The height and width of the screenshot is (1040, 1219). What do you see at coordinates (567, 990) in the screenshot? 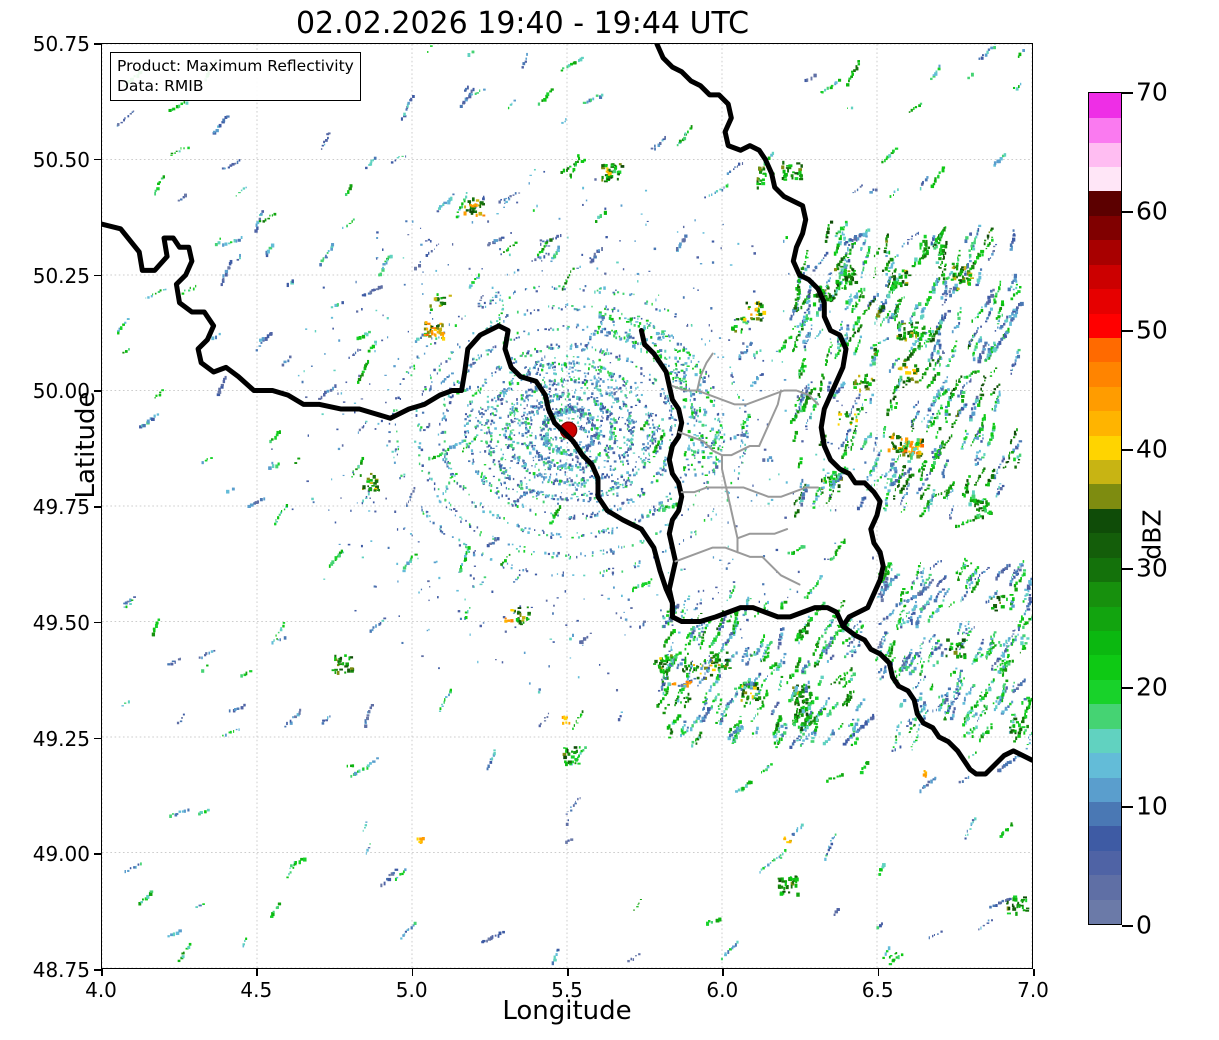
I see `x-tick-label: 5.5` at bounding box center [567, 990].